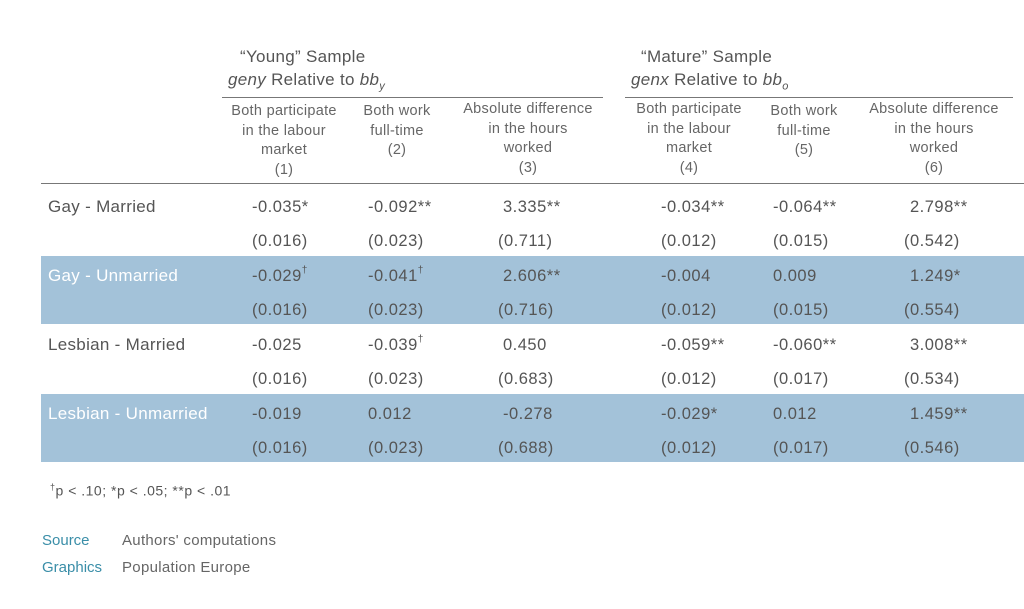 Image resolution: width=1024 pixels, height=609 pixels. I want to click on graphics-value: Population Europe, so click(186, 567).